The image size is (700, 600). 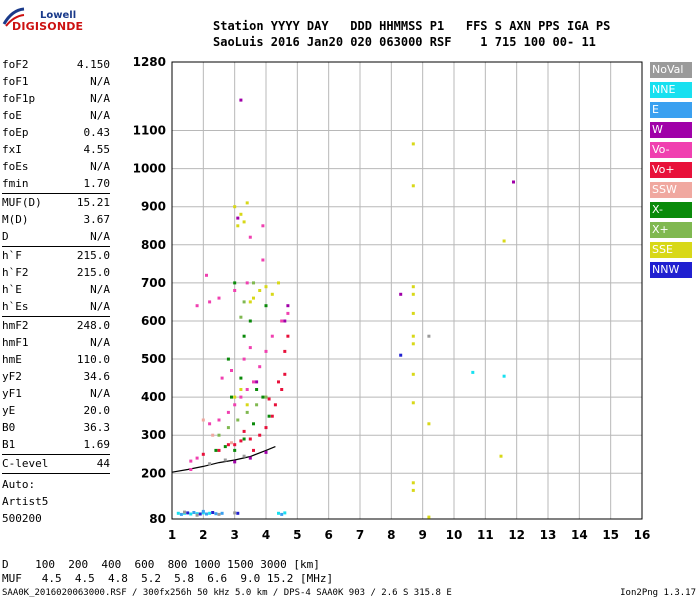 I want to click on param-row: h`Es N/A, so click(x=56, y=306).